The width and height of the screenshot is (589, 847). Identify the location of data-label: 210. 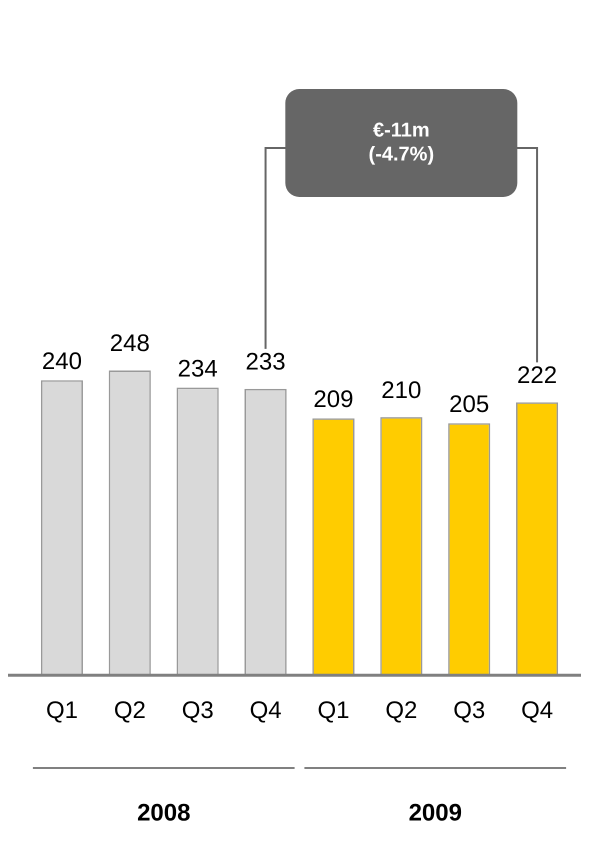
(401, 390).